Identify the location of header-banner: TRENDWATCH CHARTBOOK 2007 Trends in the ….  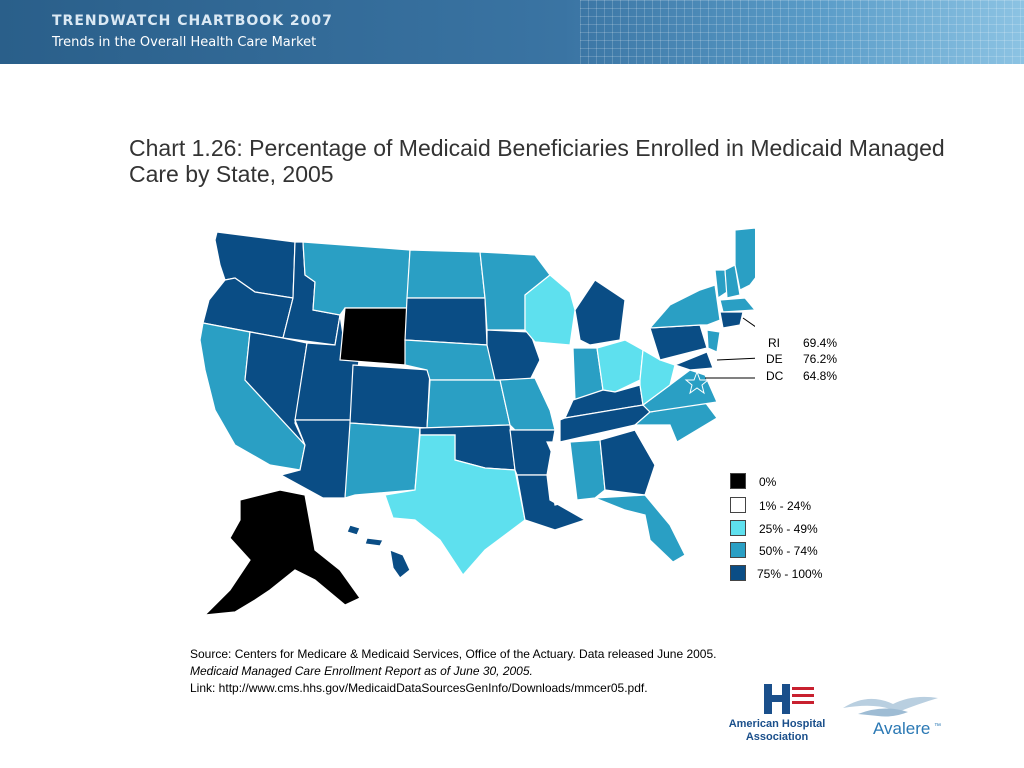
(512, 32).